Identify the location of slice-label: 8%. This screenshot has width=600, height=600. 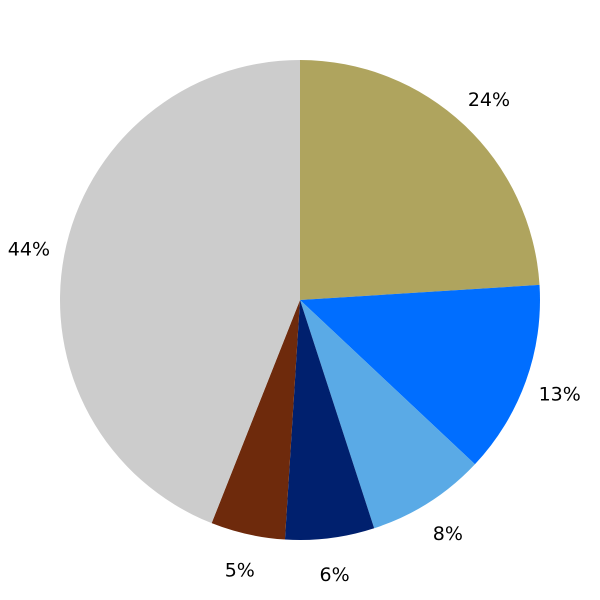
(448, 534).